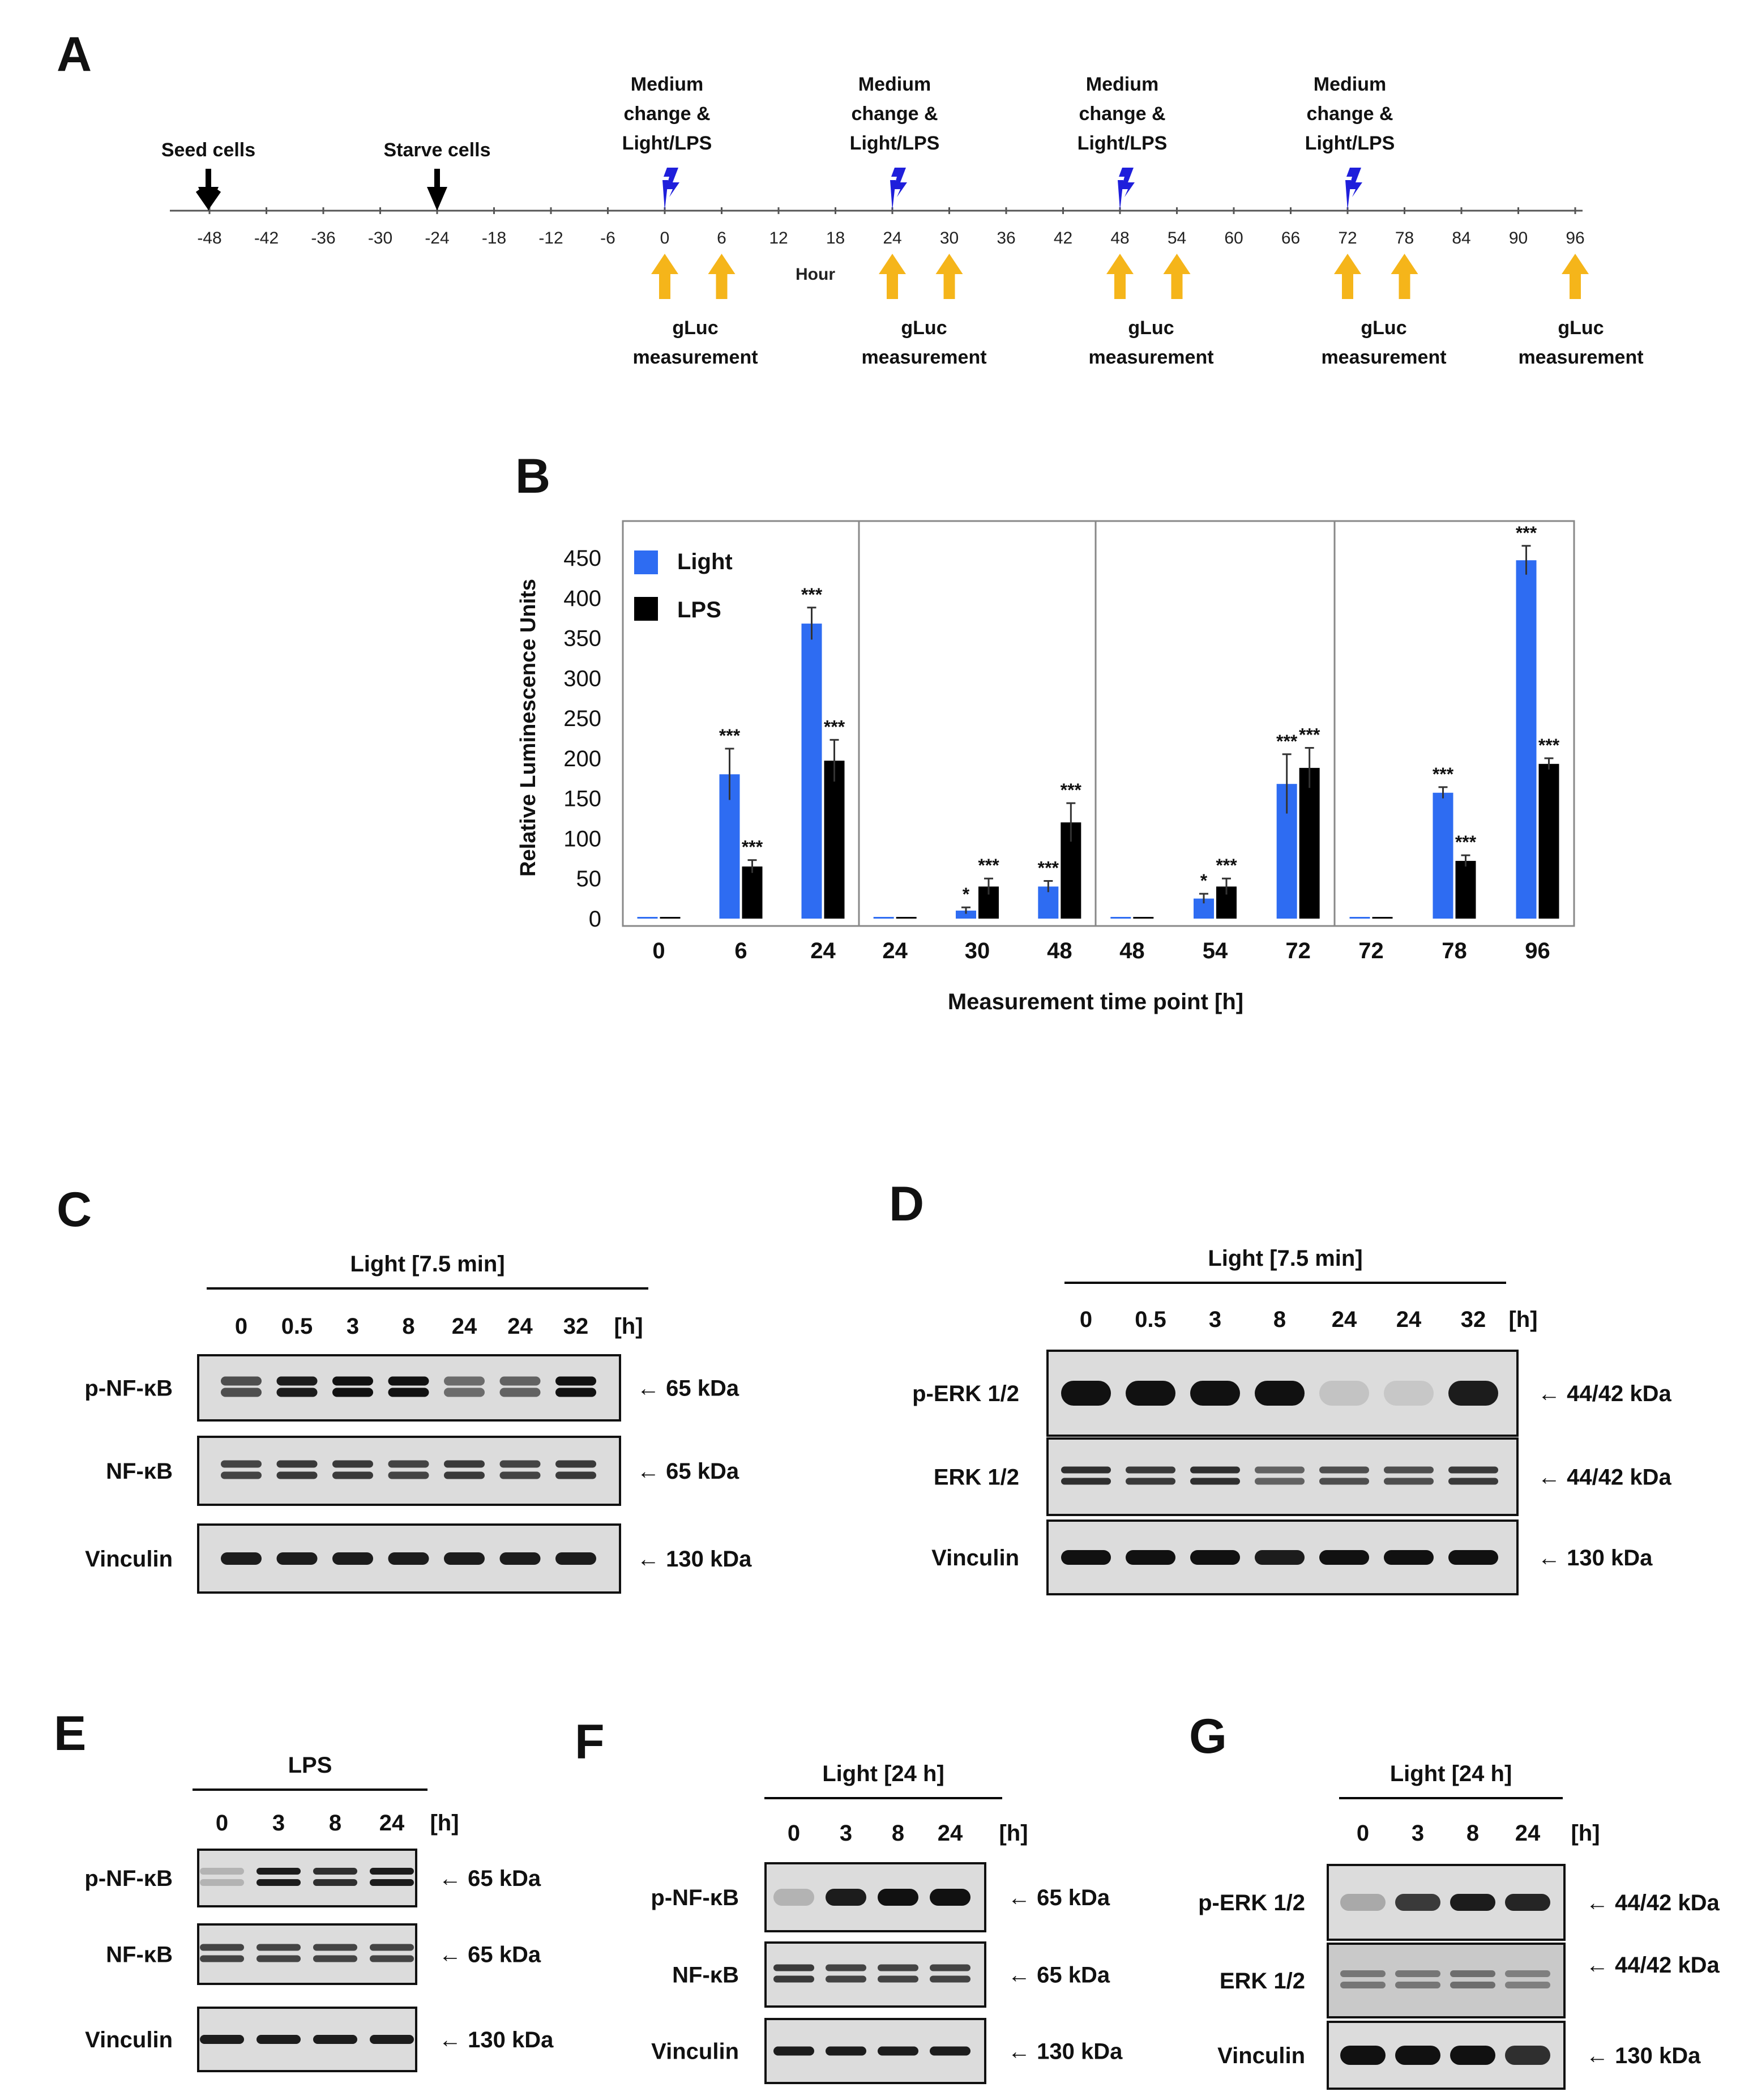  What do you see at coordinates (437, 238) in the screenshot?
I see `timeline-tick-label: -24` at bounding box center [437, 238].